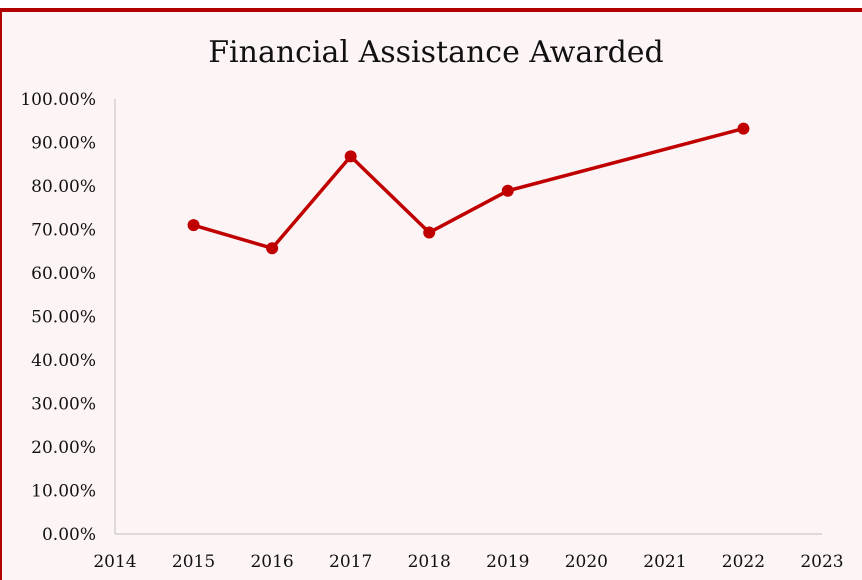 The image size is (862, 580). Describe the element at coordinates (350, 562) in the screenshot. I see `x-tick-label: 2017` at that location.